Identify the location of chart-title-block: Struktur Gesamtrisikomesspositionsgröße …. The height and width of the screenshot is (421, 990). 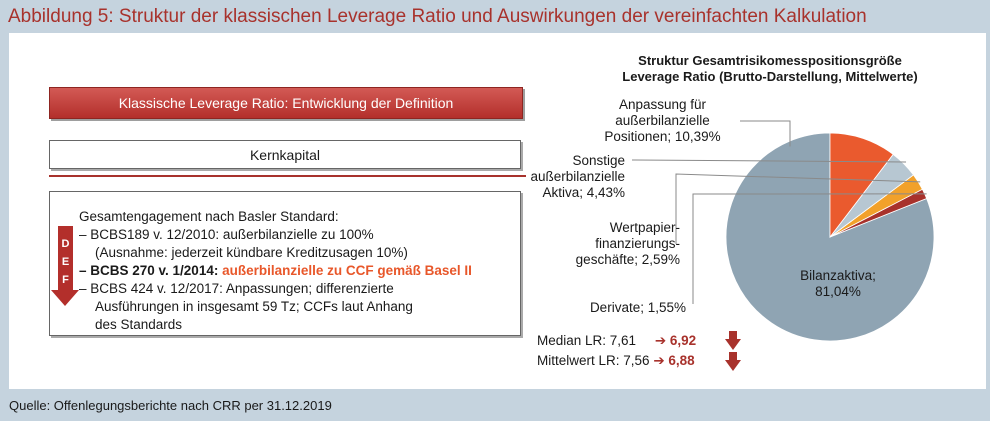
(770, 69).